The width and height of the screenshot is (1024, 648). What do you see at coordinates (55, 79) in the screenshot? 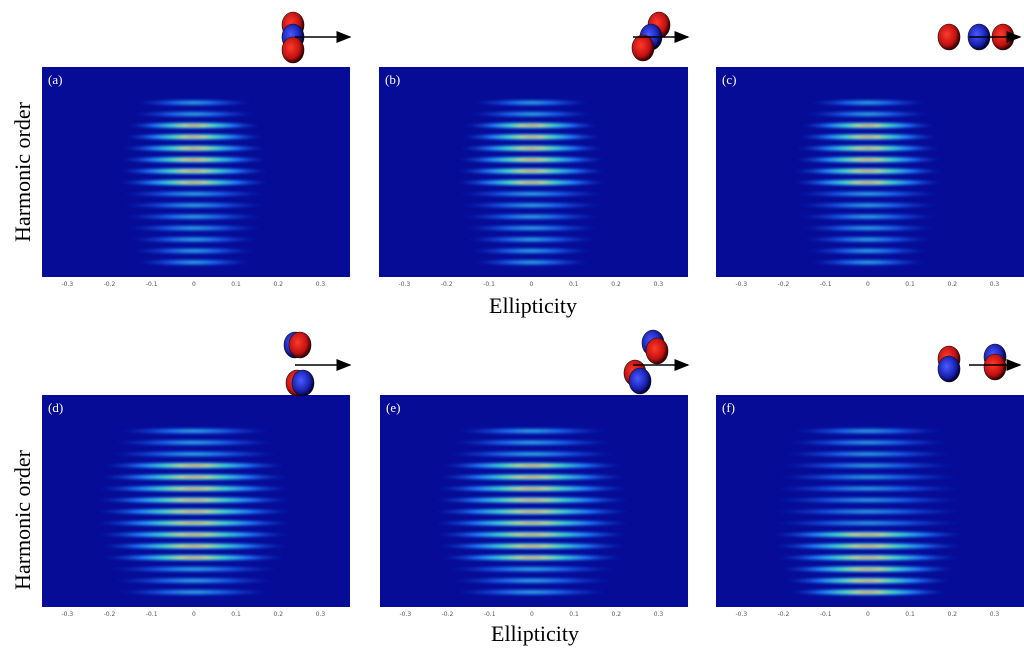
I see `panel-label: (a)` at bounding box center [55, 79].